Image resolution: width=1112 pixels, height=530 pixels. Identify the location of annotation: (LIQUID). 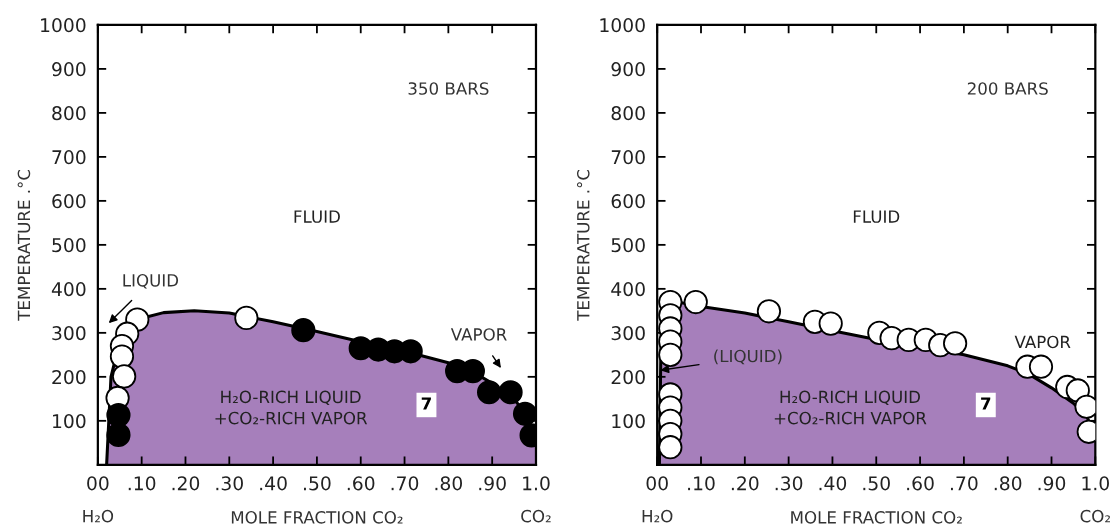
(748, 357).